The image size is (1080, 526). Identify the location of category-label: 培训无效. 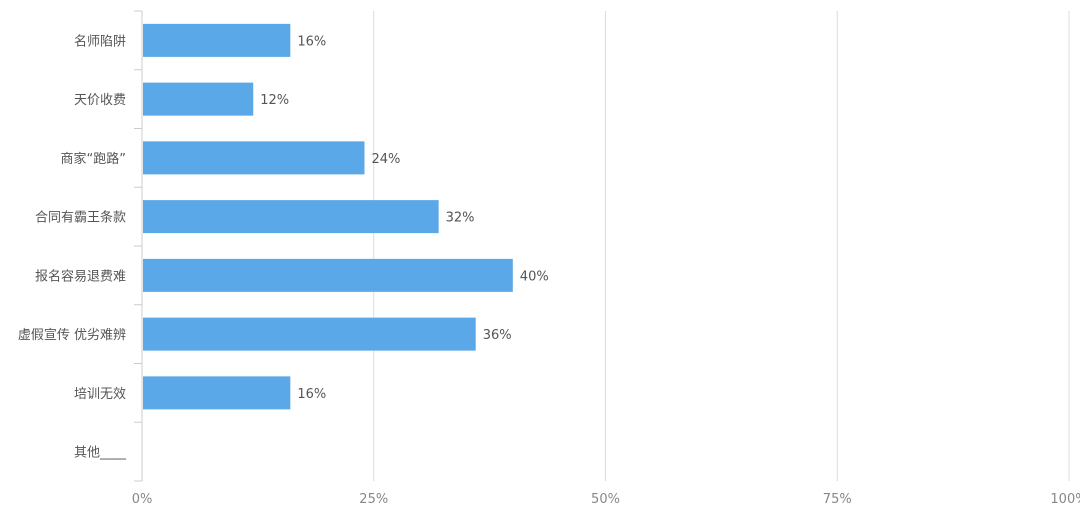
(100, 394).